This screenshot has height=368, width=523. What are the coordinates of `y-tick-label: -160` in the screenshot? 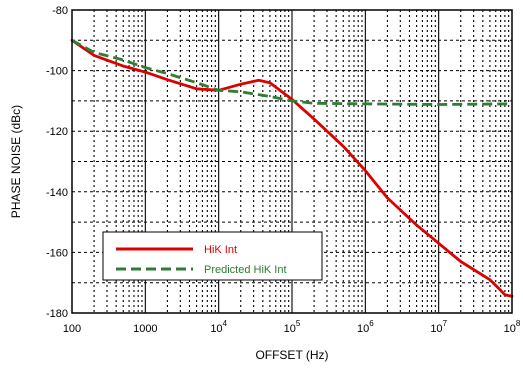 It's located at (57, 253).